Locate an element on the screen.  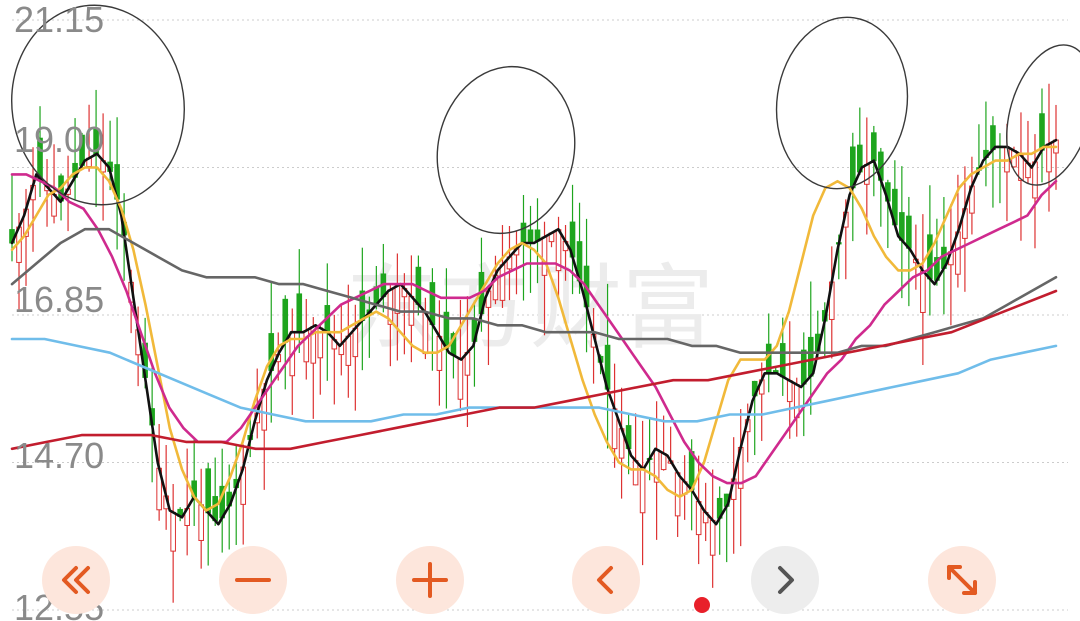
scroll-left-button is located at coordinates (606, 580).